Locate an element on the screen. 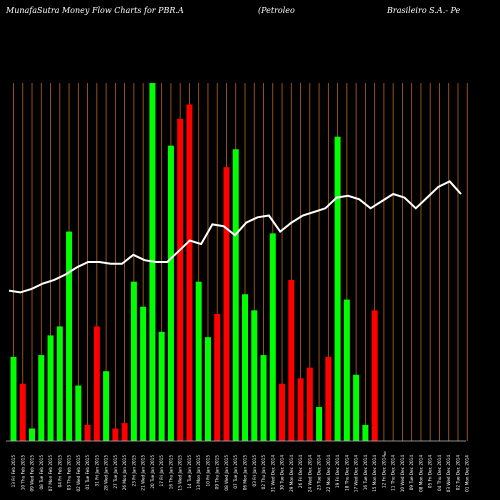 The width and height of the screenshot is (500, 500). x-tick-label: 08 Tue Feb 2015 is located at coordinates (41, 472).